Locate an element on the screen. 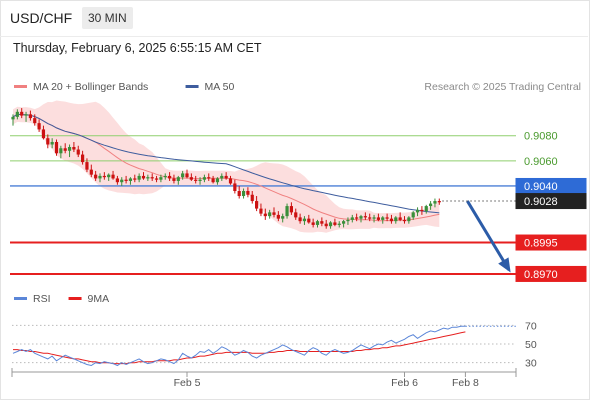 This screenshot has height=400, width=590. level-label-0.8995: 0.8995 is located at coordinates (541, 244).